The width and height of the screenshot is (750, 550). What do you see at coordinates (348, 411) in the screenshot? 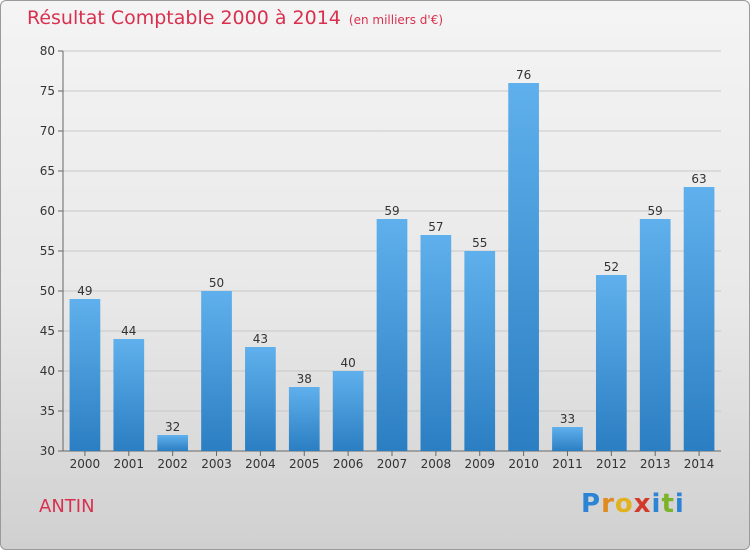
I see `bar-2006` at bounding box center [348, 411].